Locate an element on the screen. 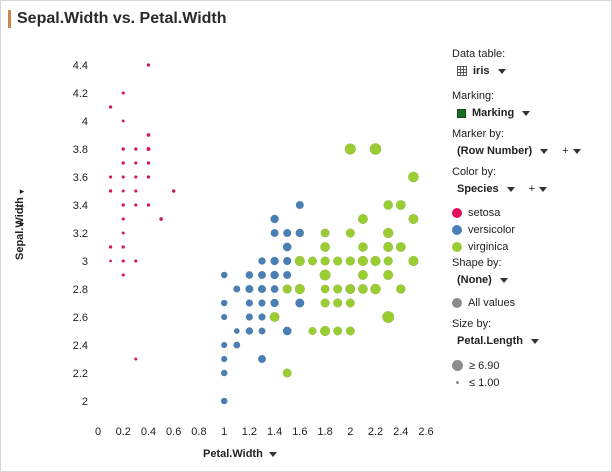 The height and width of the screenshot is (472, 612). legend-item-all-values: All values is located at coordinates (483, 302).